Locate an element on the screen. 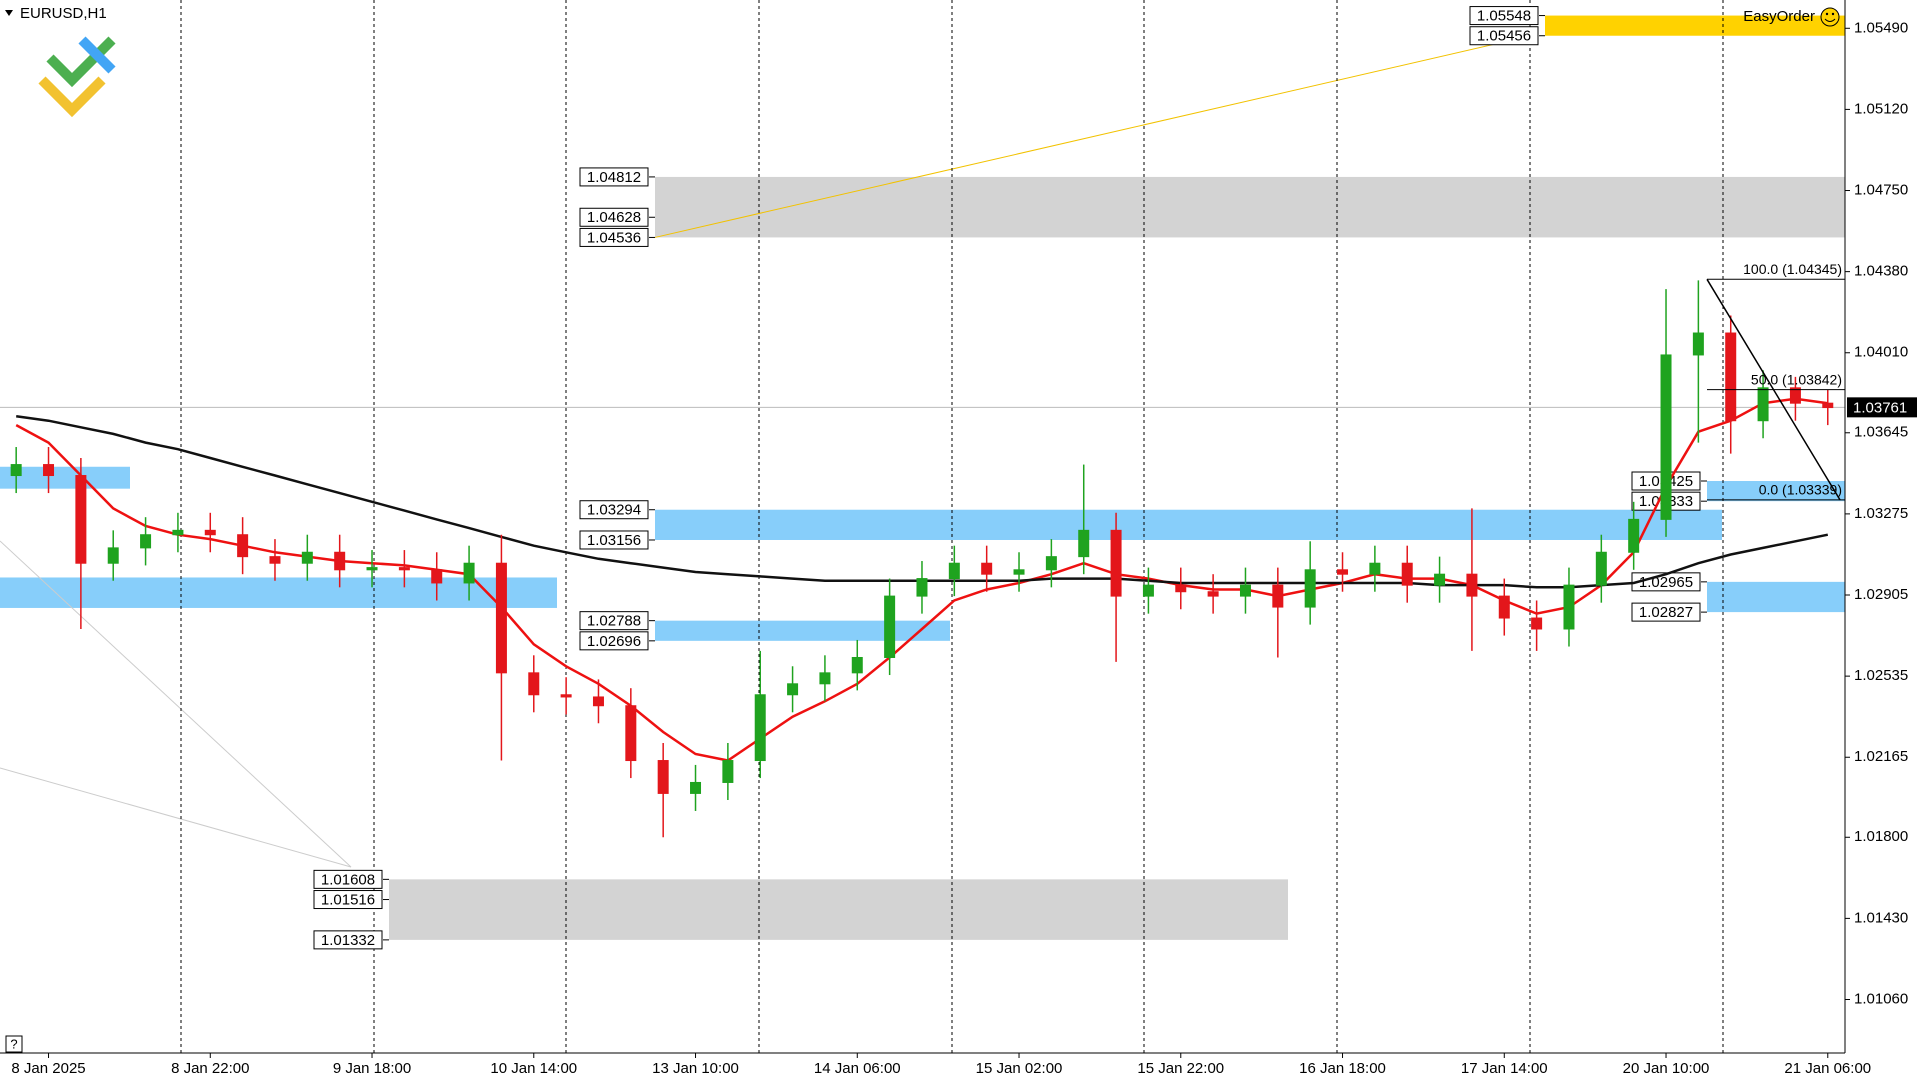 This screenshot has height=1080, width=1920. x-tick-label: 21 Jan 06:00 is located at coordinates (1827, 1068).